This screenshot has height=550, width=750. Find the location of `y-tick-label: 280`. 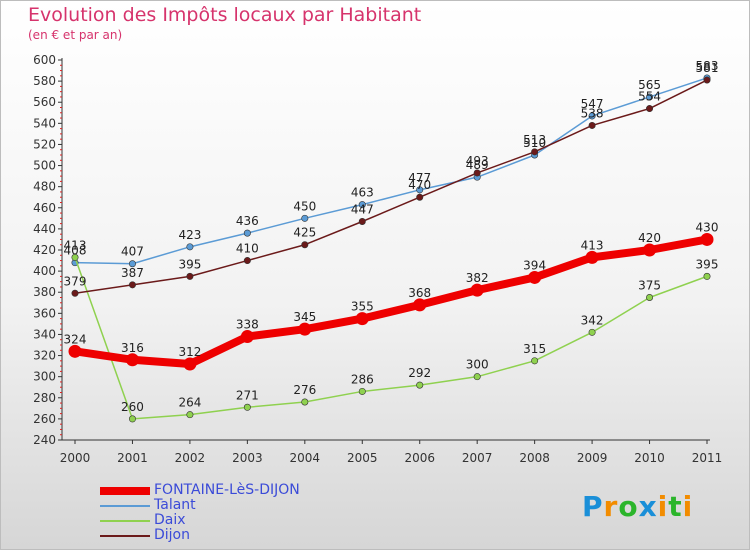

y-tick-label: 280 is located at coordinates (44, 398).